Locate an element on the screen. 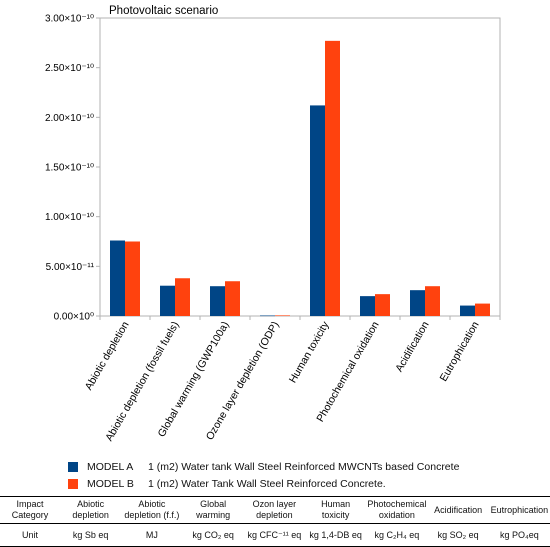  column-header: Acidification is located at coordinates (458, 510).